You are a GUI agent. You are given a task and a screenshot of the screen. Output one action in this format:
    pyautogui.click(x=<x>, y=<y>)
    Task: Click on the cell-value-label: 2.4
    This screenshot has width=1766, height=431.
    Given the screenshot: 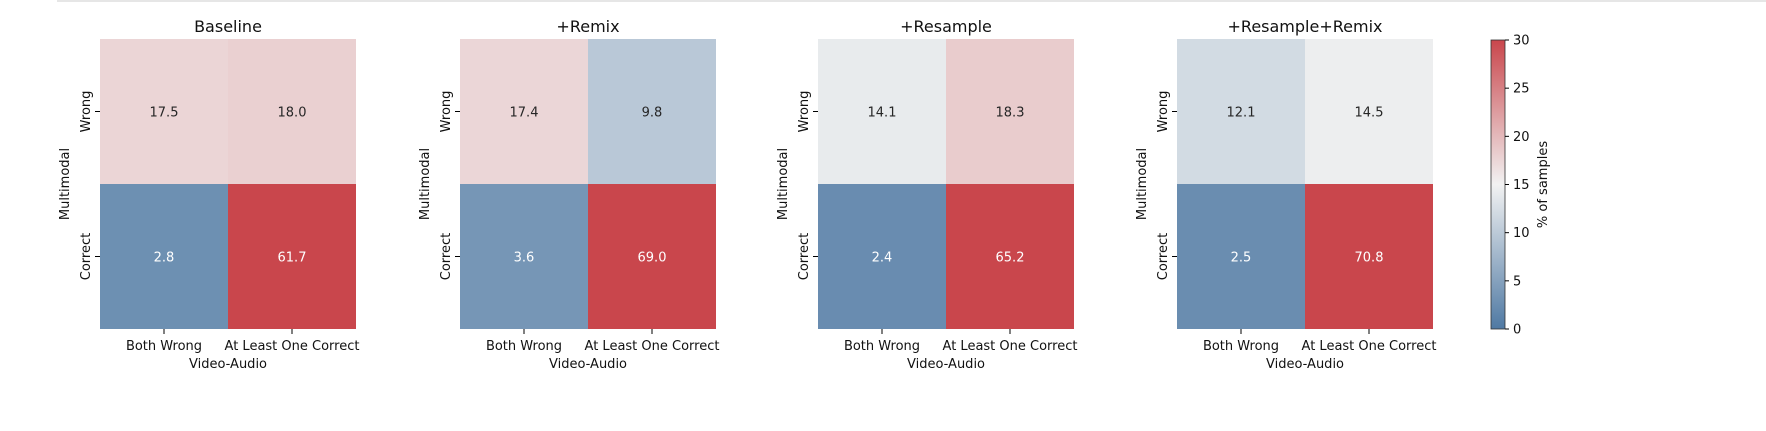 What is the action you would take?
    pyautogui.click(x=882, y=258)
    